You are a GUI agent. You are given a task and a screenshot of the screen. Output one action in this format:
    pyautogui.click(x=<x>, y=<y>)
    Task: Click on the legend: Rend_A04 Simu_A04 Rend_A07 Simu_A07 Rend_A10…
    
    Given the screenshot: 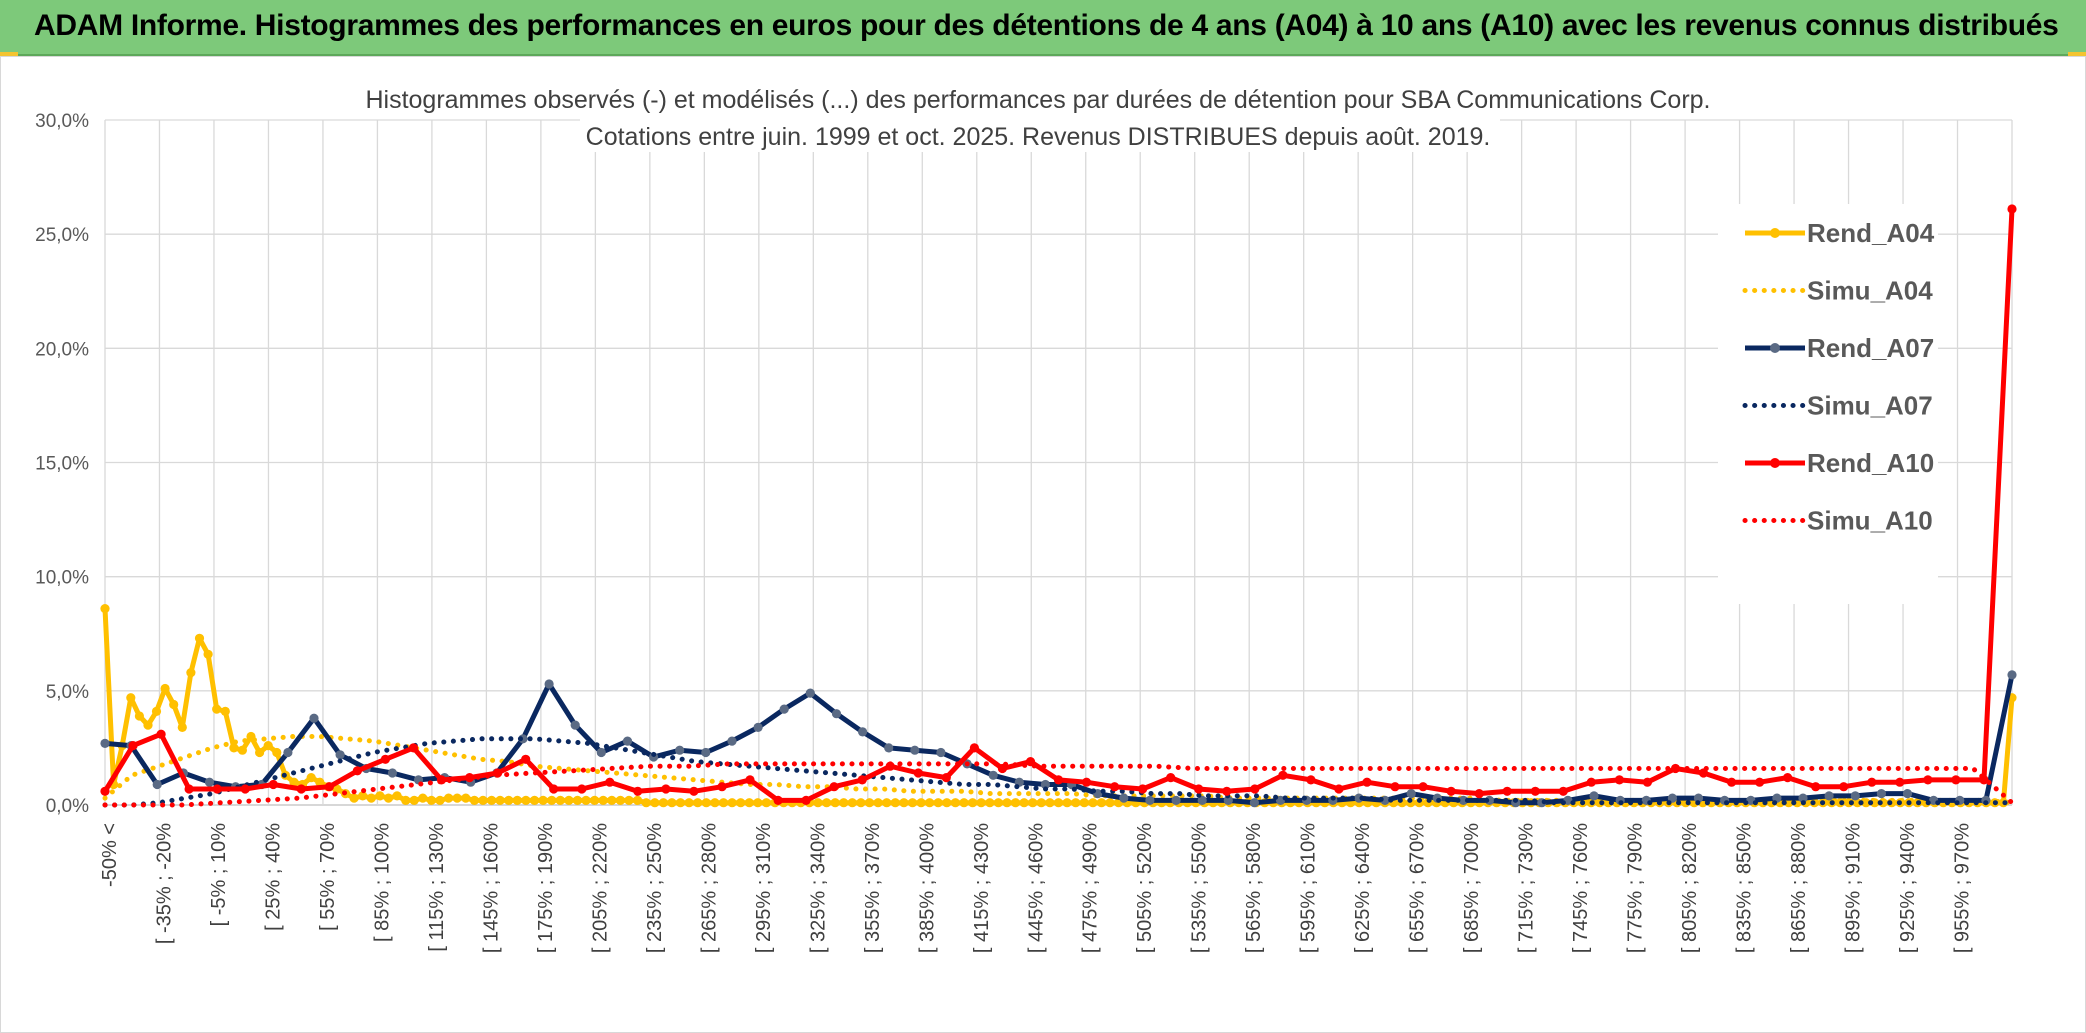 What is the action you would take?
    pyautogui.click(x=1828, y=404)
    